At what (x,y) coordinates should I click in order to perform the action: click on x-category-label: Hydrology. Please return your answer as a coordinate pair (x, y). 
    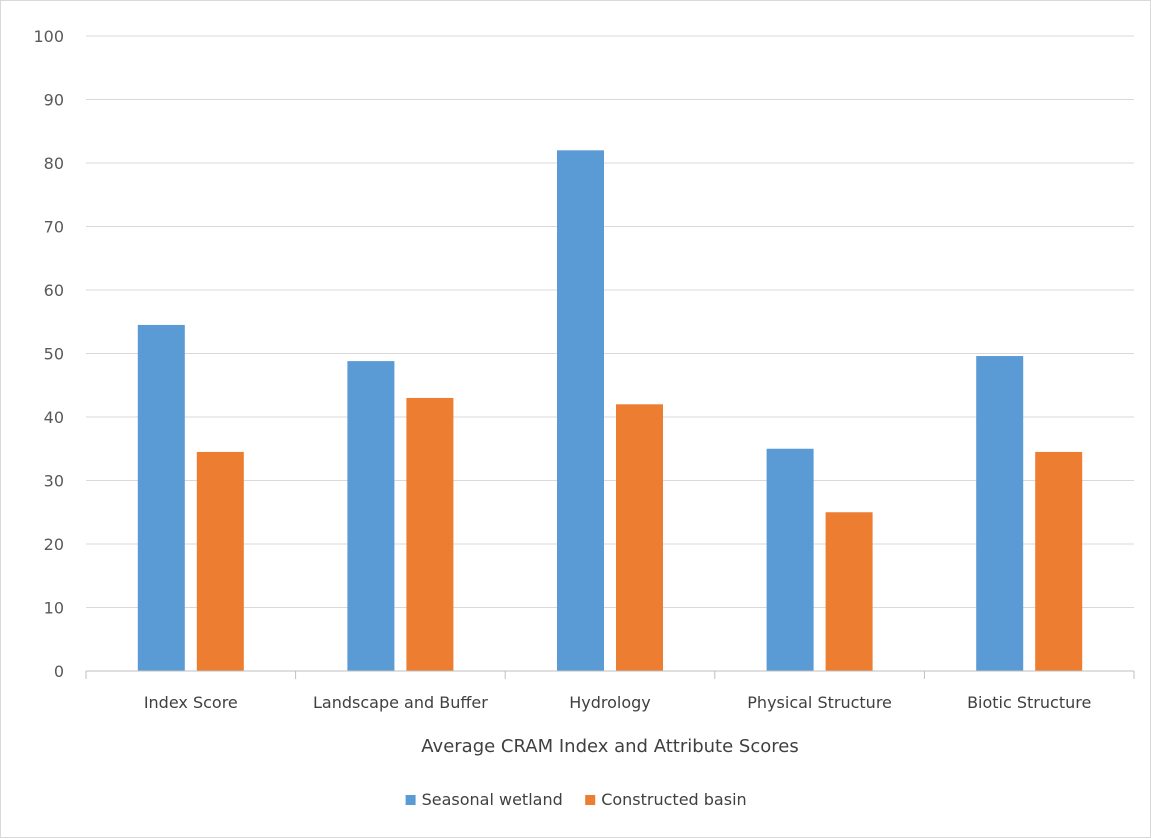
    Looking at the image, I should click on (610, 702).